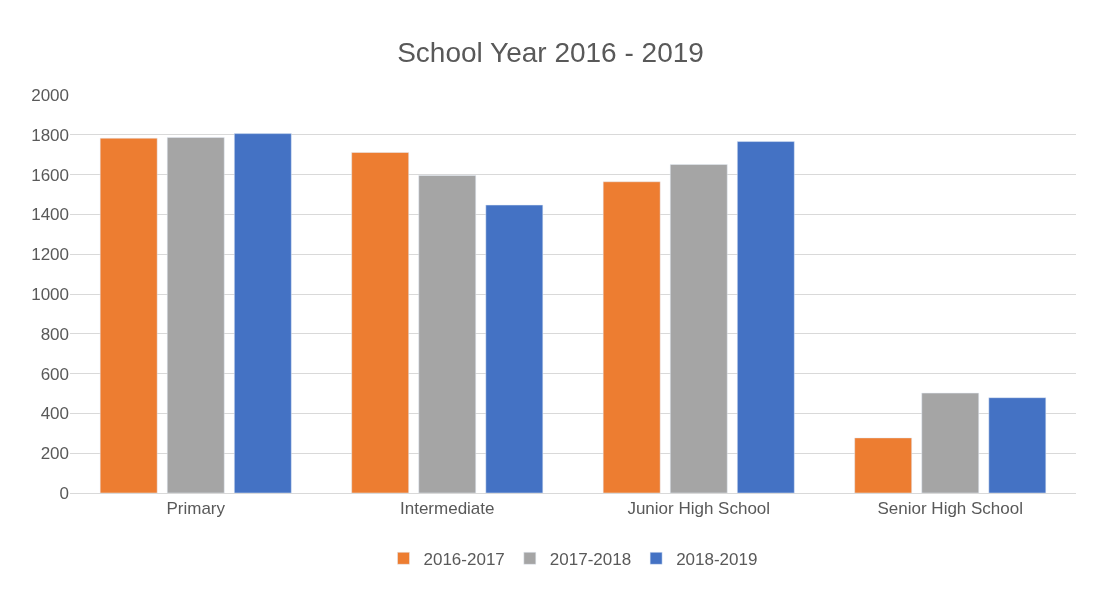 The height and width of the screenshot is (603, 1101). What do you see at coordinates (950, 509) in the screenshot?
I see `x-tick-label: Senior High School` at bounding box center [950, 509].